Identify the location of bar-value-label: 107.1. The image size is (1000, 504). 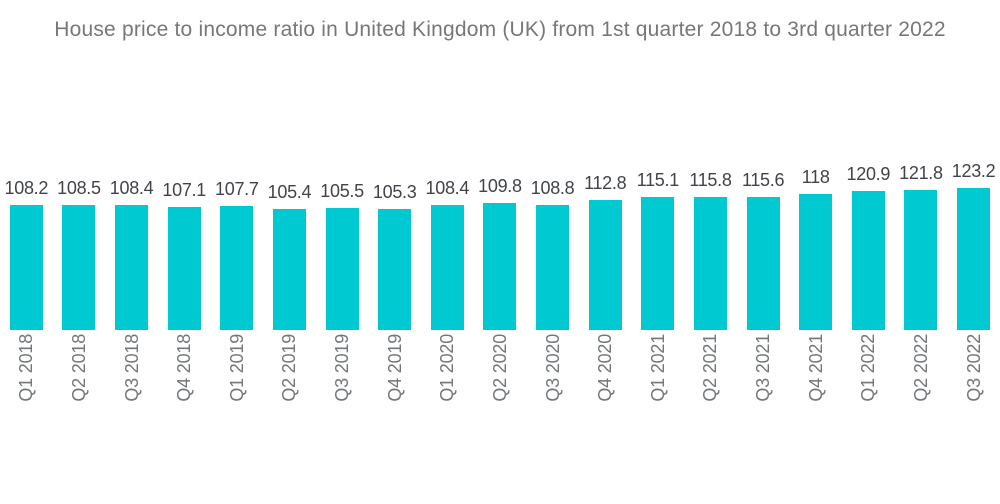
(184, 189).